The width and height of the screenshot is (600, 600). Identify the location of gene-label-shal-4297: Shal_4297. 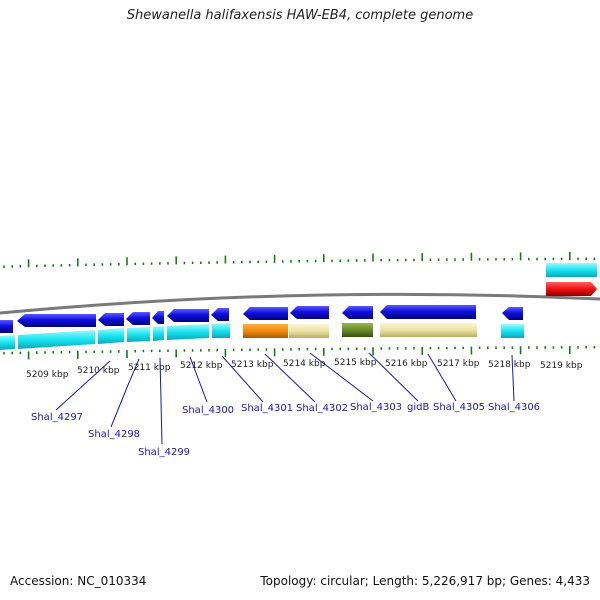
(57, 417).